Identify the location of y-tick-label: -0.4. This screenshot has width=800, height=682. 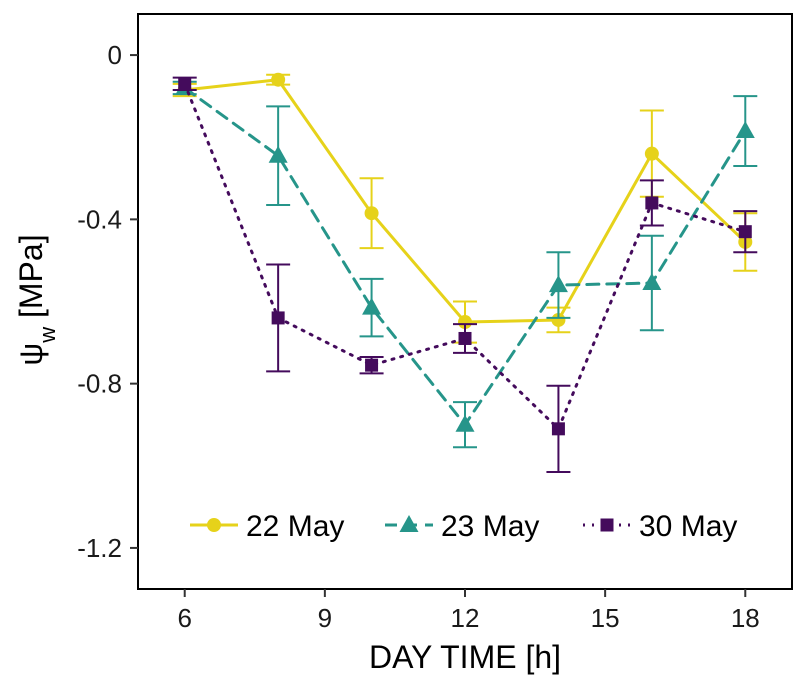
(99, 219).